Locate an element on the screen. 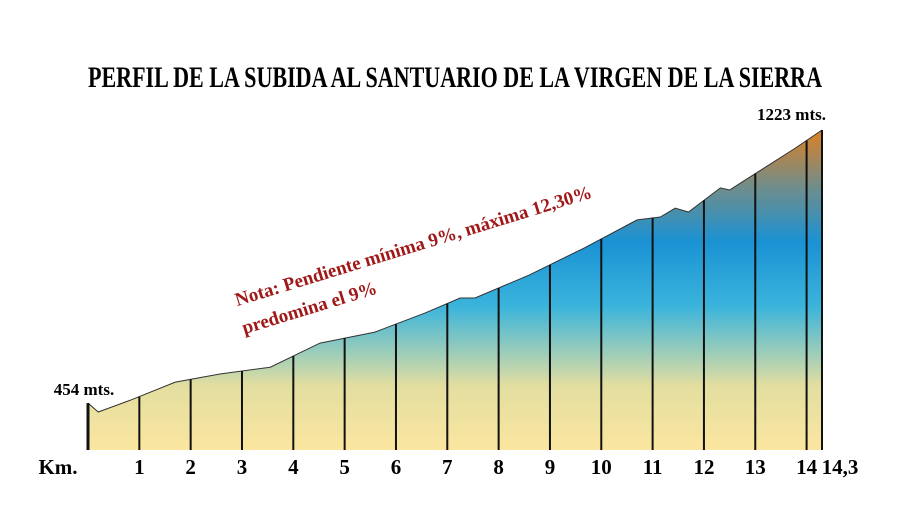  x-tick-label: 9 is located at coordinates (550, 467).